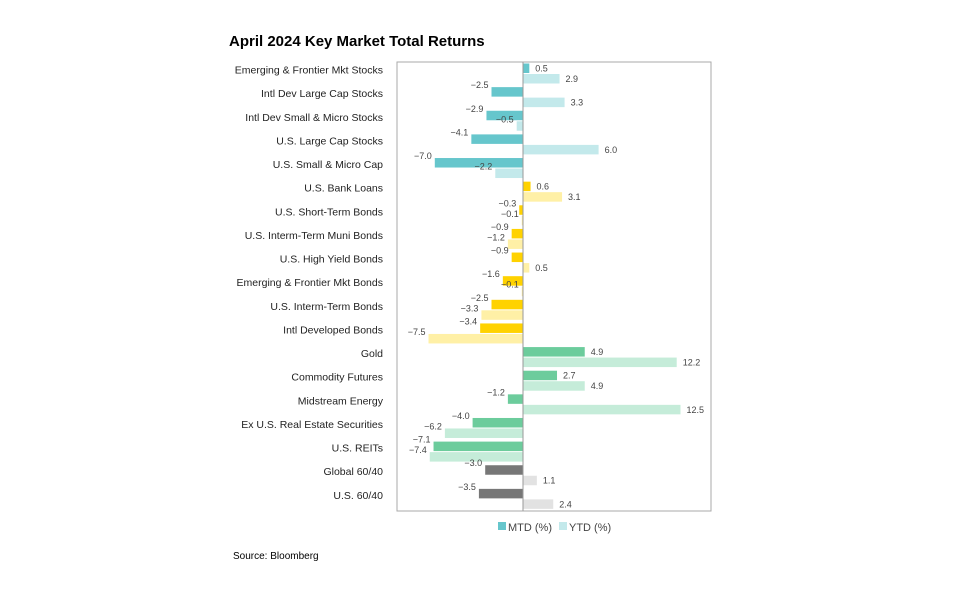 The height and width of the screenshot is (595, 960). What do you see at coordinates (611, 150) in the screenshot?
I see `data-label: 6.0` at bounding box center [611, 150].